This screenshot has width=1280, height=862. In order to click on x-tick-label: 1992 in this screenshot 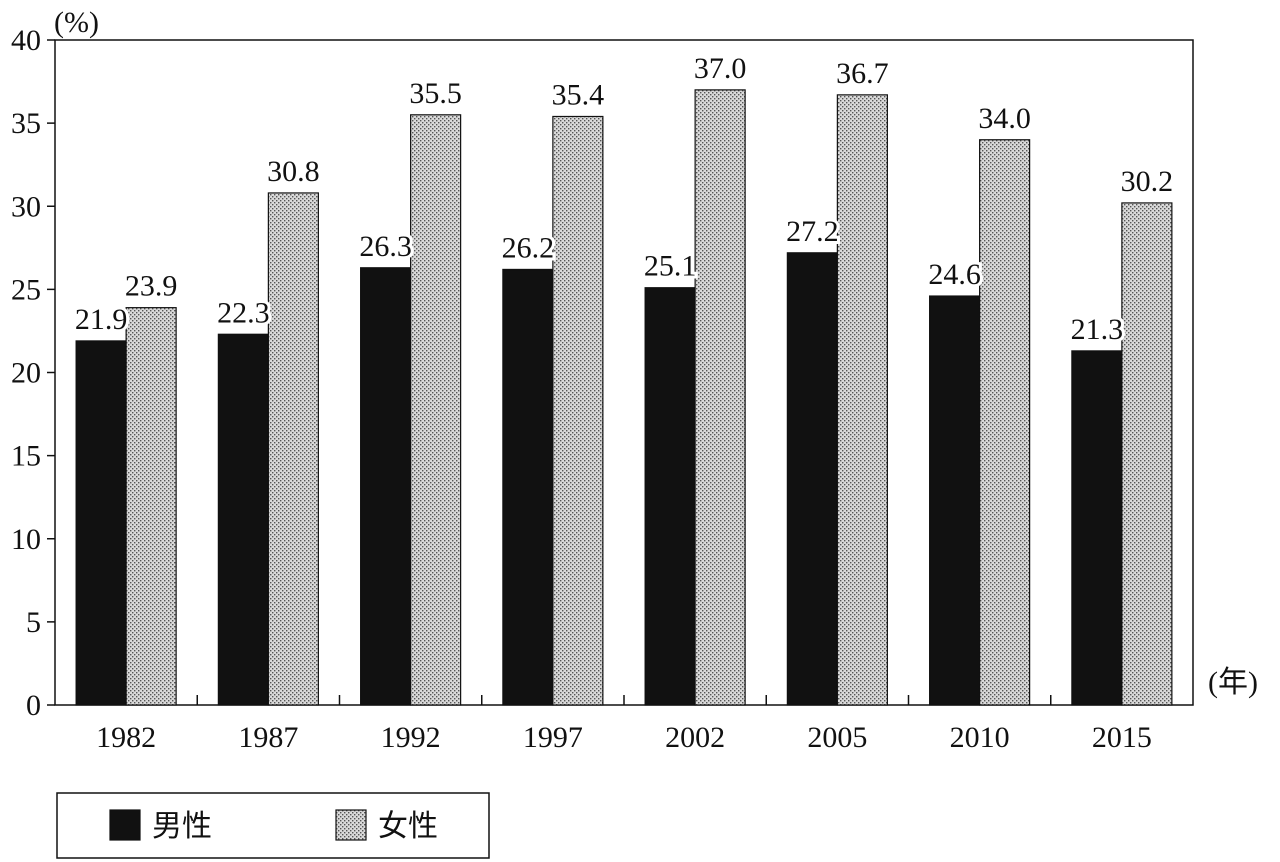, I will do `click(411, 737)`.